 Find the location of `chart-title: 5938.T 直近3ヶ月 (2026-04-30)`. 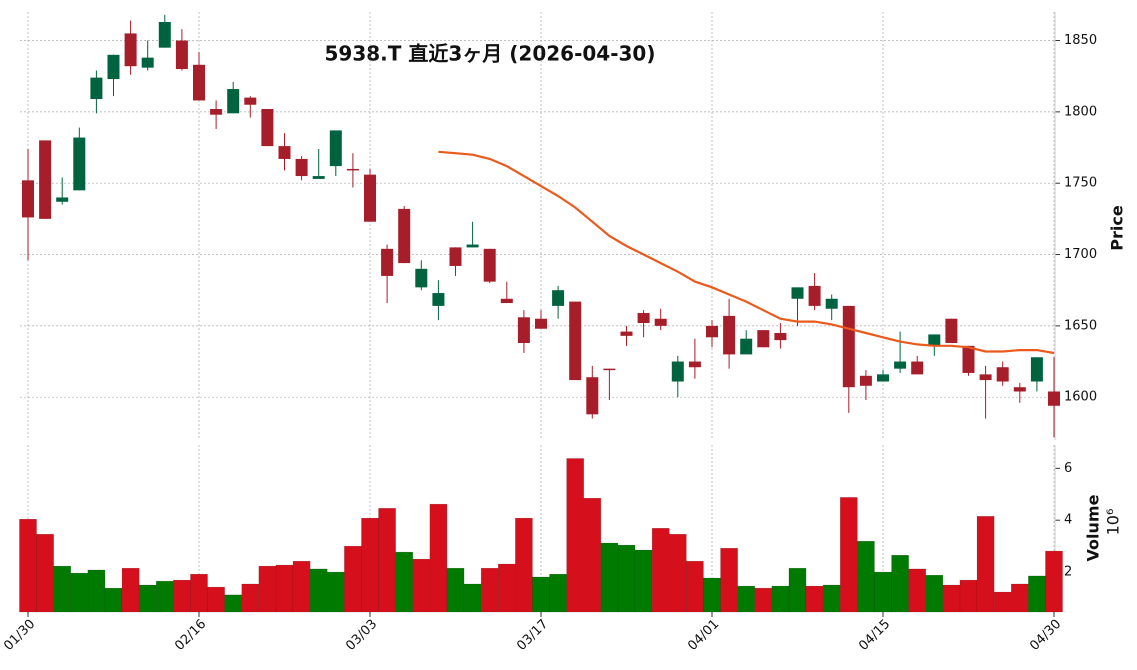

chart-title: 5938.T 直近3ヶ月 (2026-04-30) is located at coordinates (490, 54).